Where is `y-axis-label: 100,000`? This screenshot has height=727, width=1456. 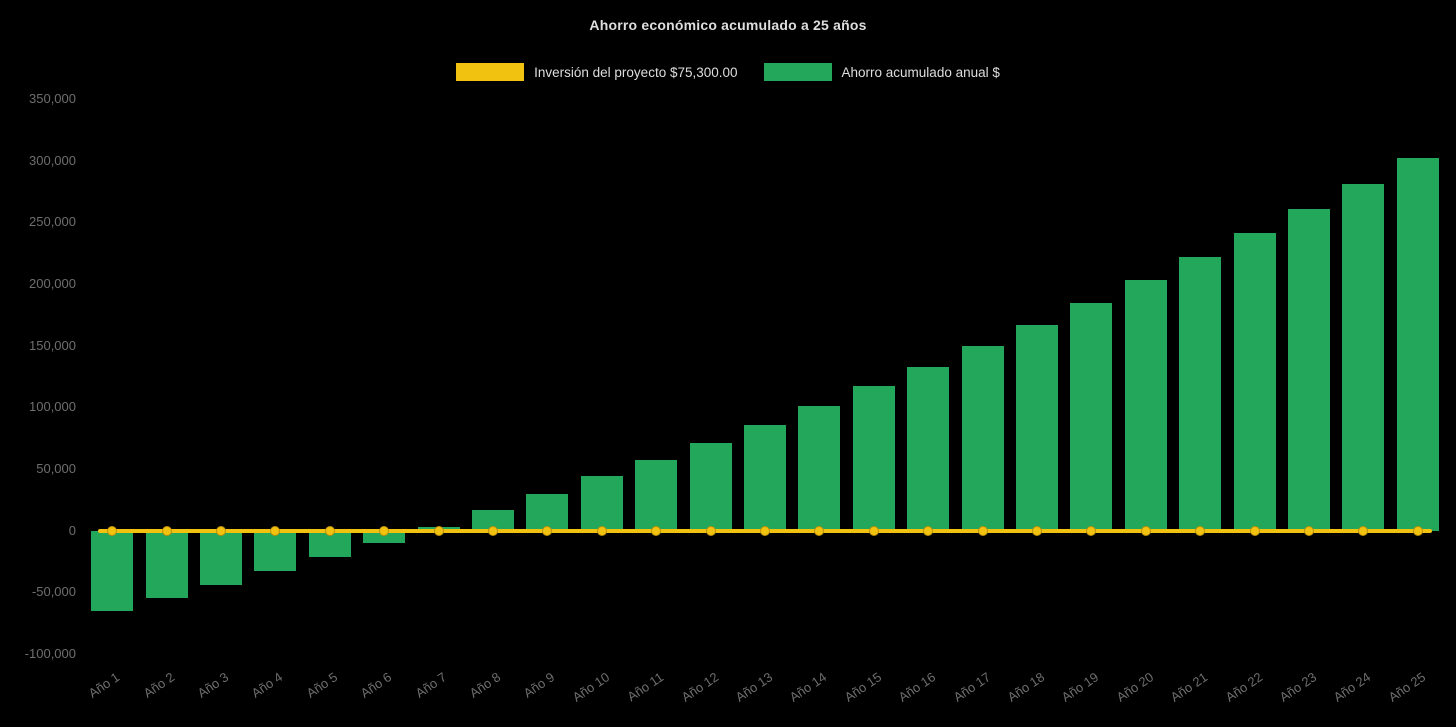
y-axis-label: 100,000 is located at coordinates (52, 407).